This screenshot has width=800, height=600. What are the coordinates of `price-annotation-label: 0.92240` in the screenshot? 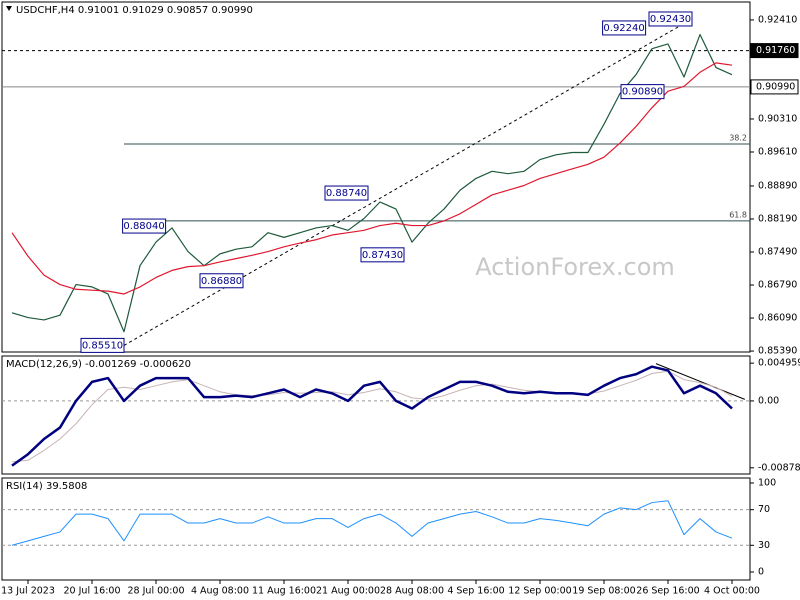 It's located at (623, 28).